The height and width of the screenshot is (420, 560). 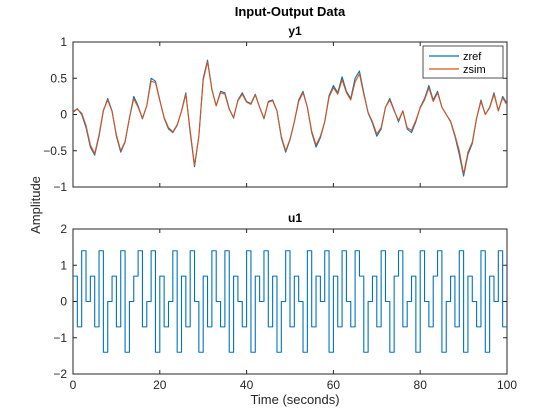 I want to click on y1-y-tick-label: 0.5, so click(x=58, y=78).